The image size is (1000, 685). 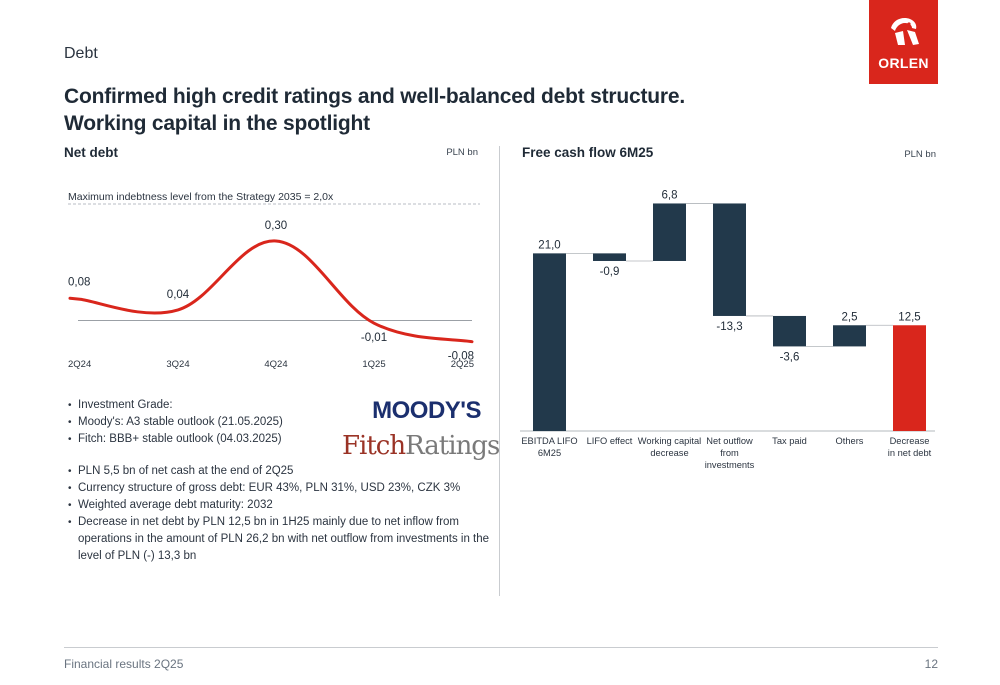 What do you see at coordinates (462, 364) in the screenshot?
I see `net-debt-x-tick: 2Q25` at bounding box center [462, 364].